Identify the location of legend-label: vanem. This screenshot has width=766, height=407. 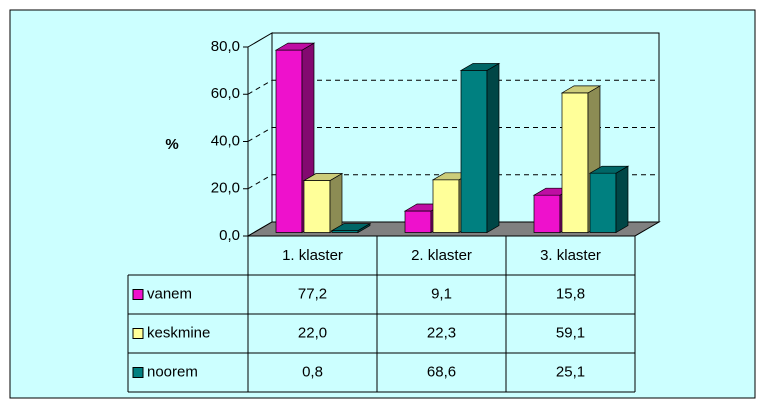
(169, 293).